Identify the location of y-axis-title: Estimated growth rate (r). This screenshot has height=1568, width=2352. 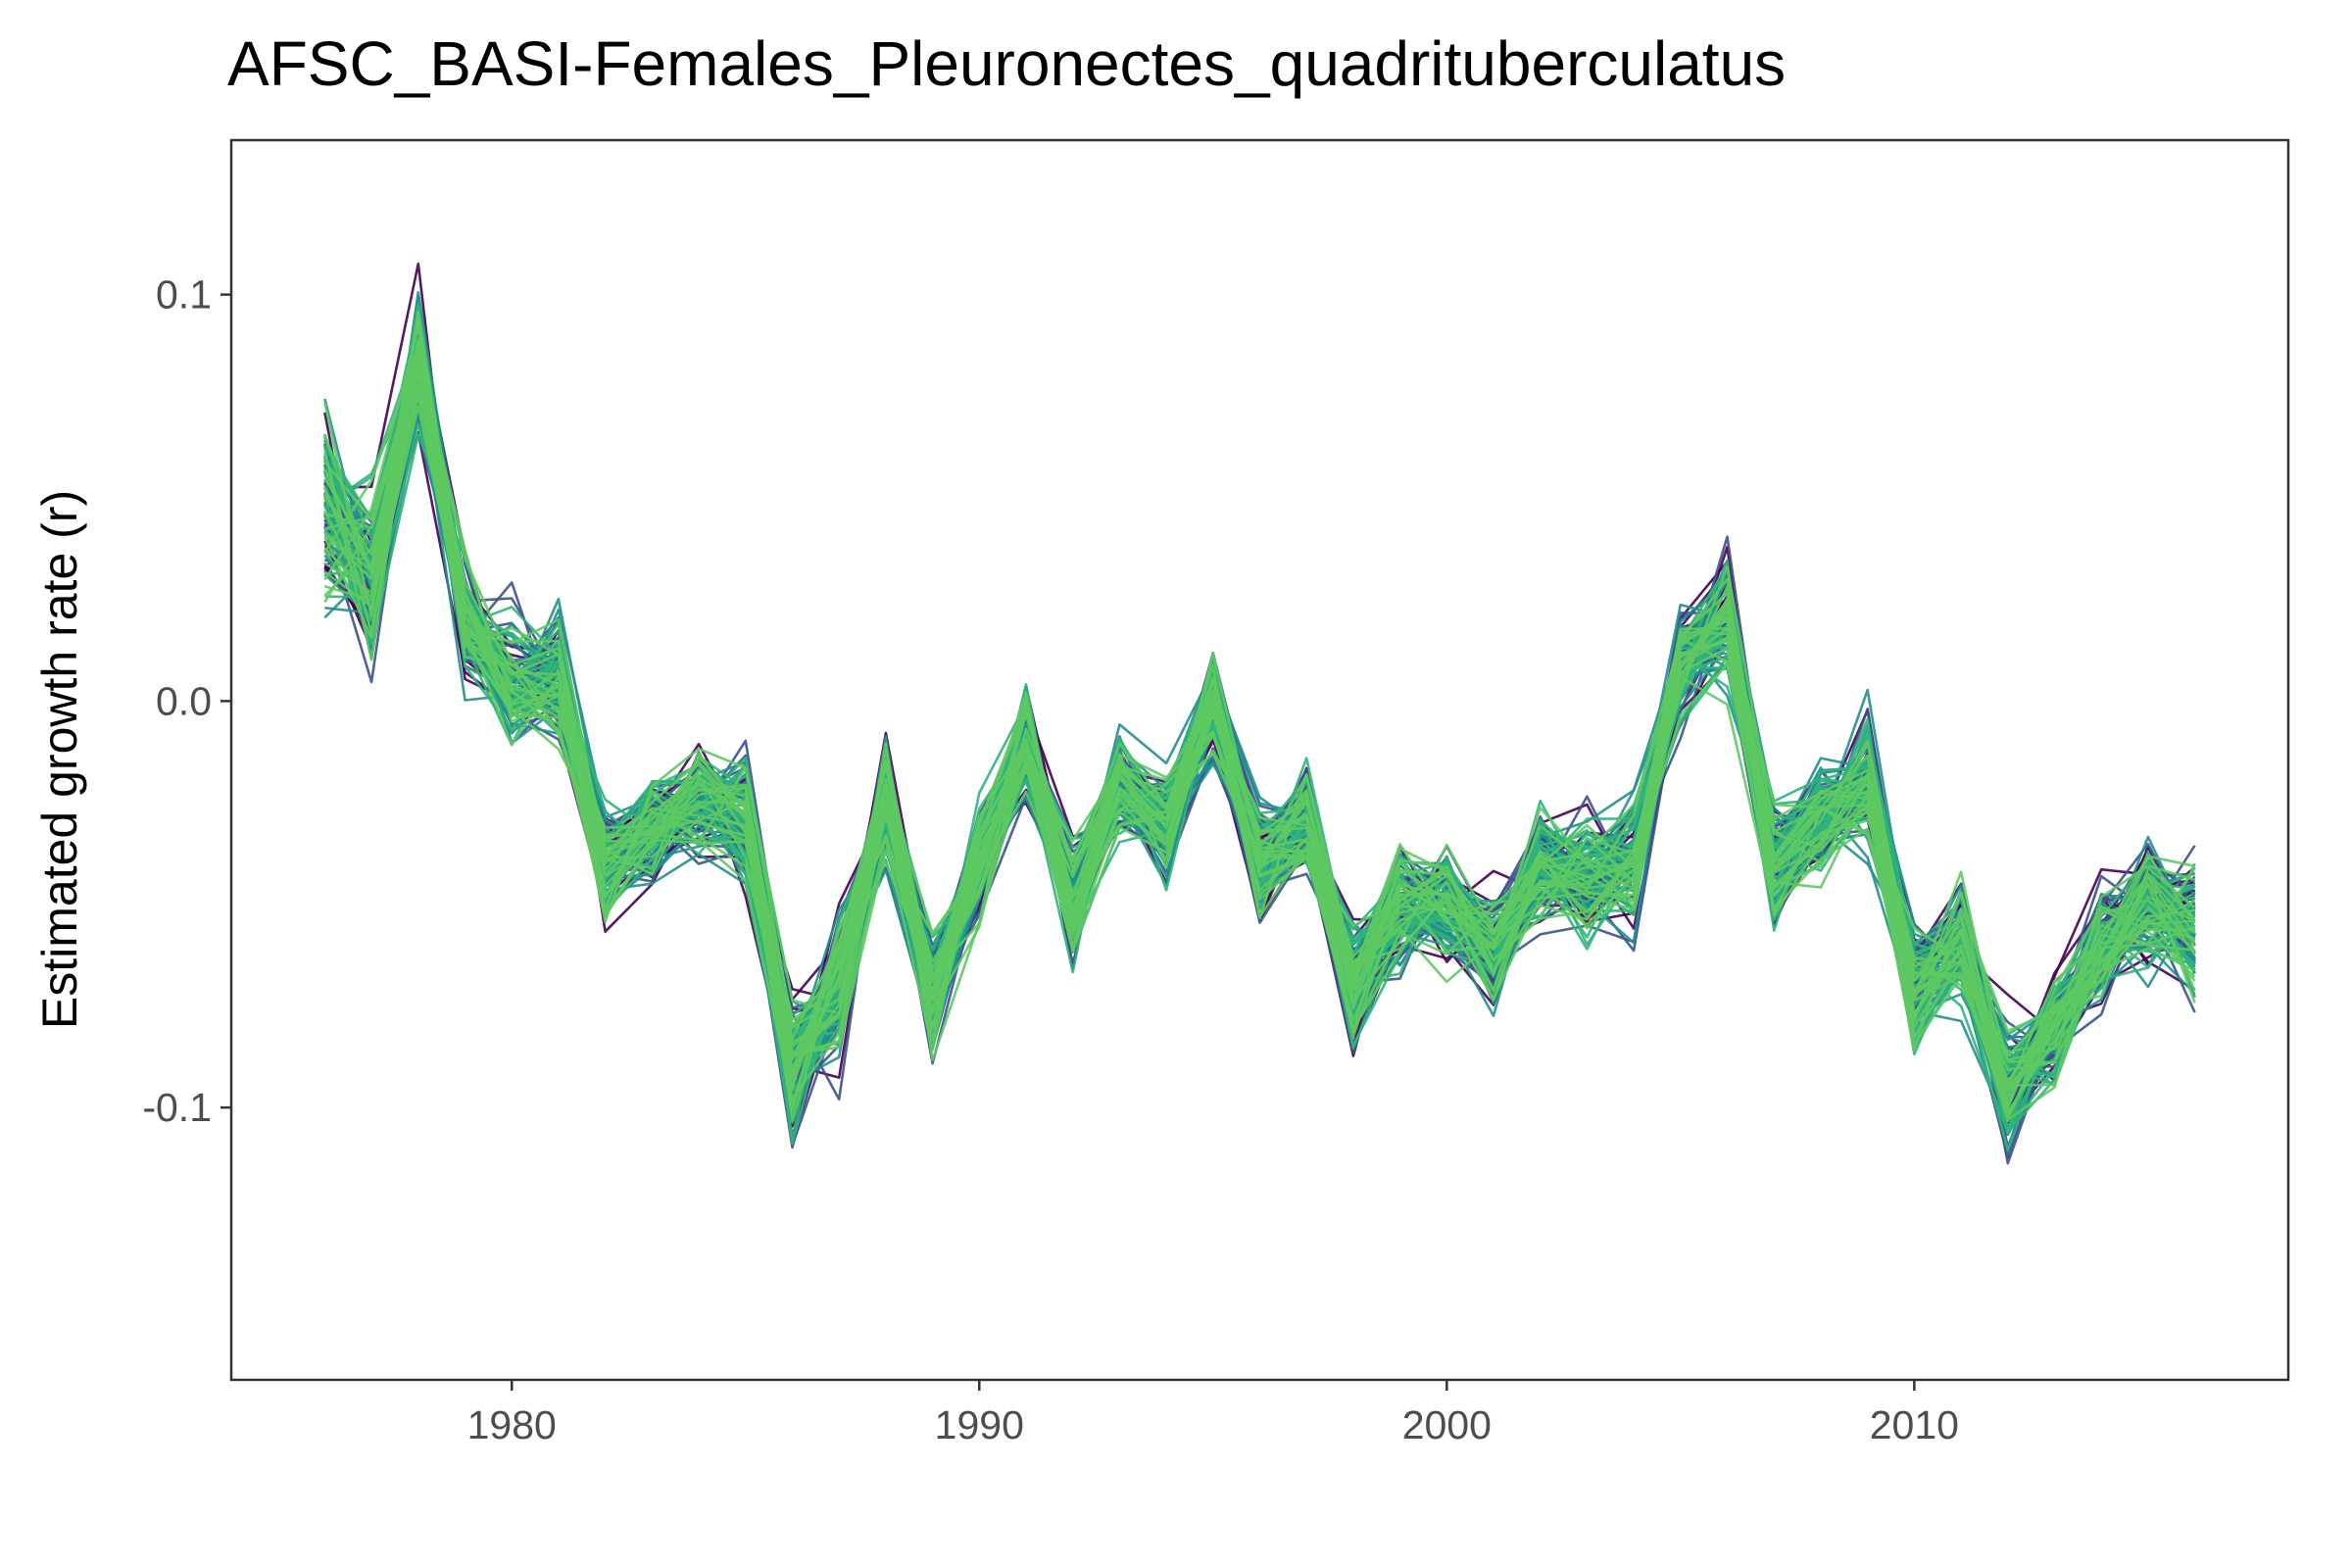
(59, 759).